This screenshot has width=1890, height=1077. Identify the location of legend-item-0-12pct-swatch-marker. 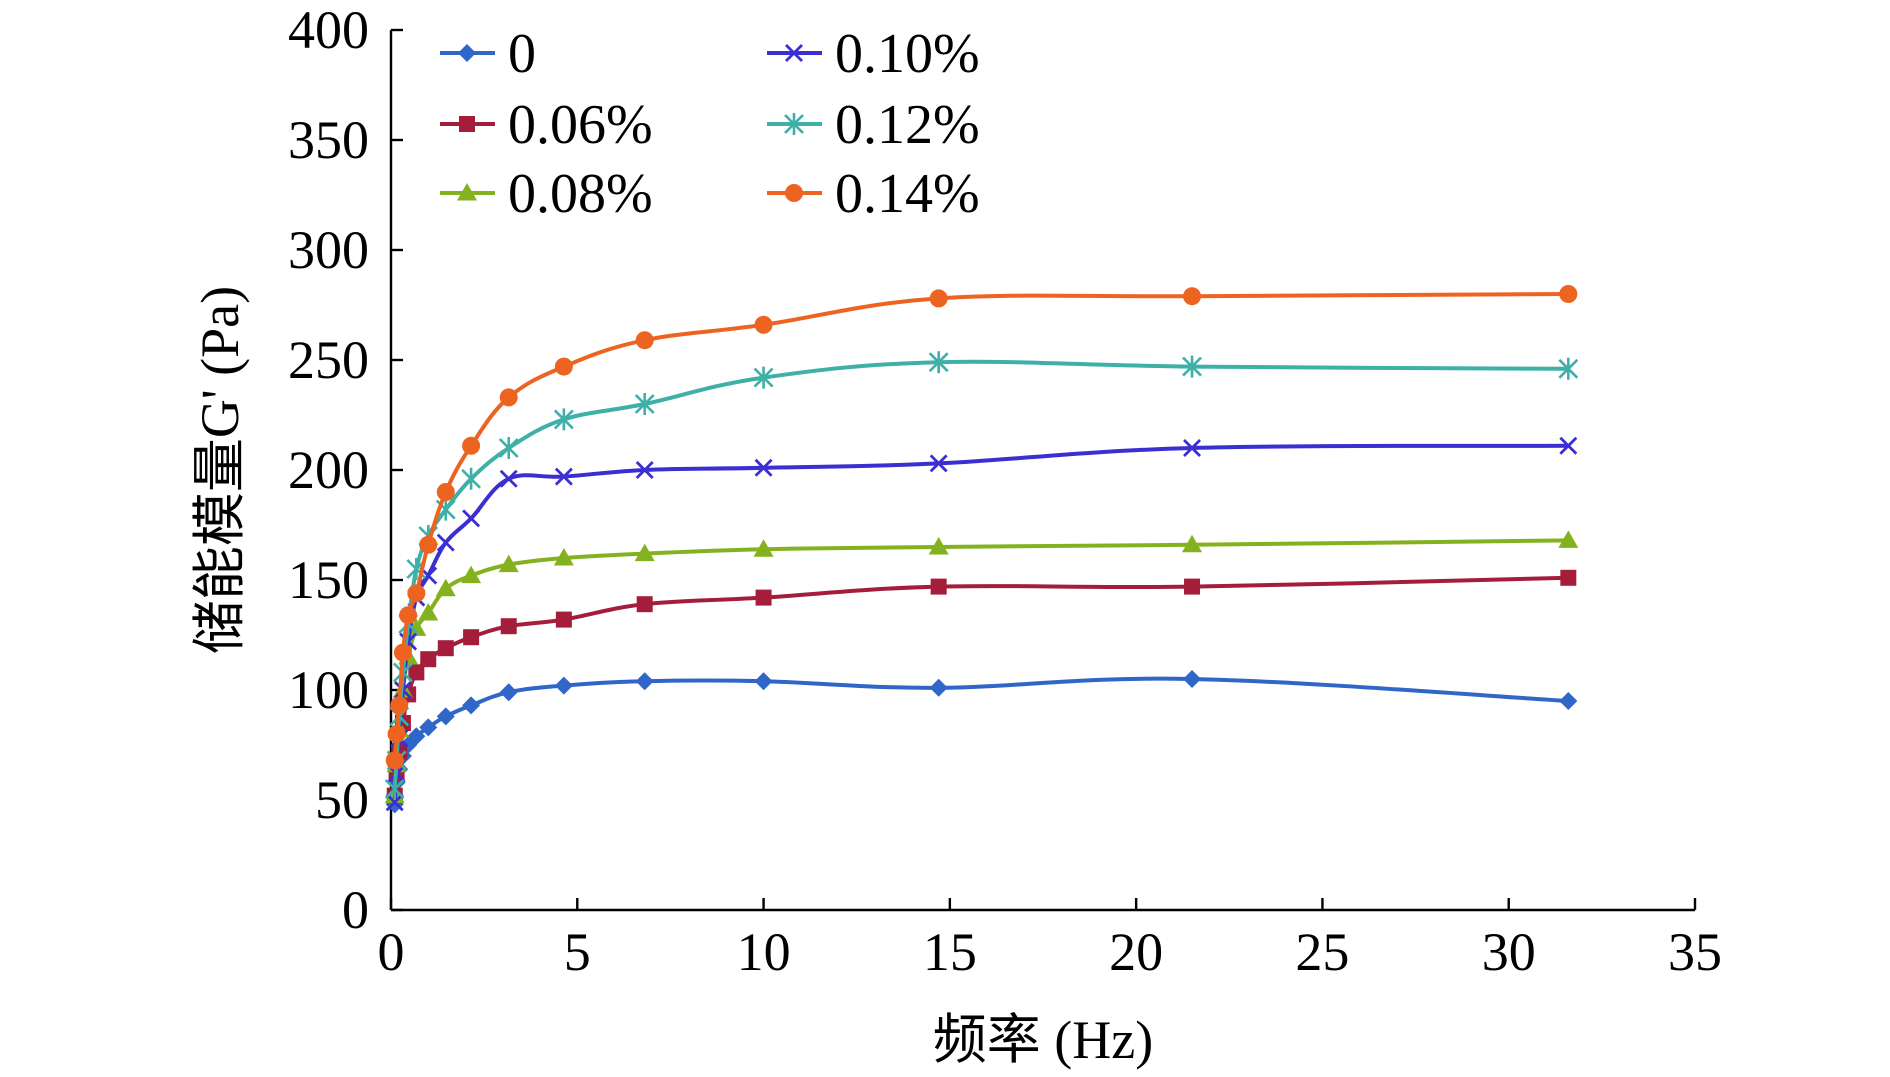
(794, 124).